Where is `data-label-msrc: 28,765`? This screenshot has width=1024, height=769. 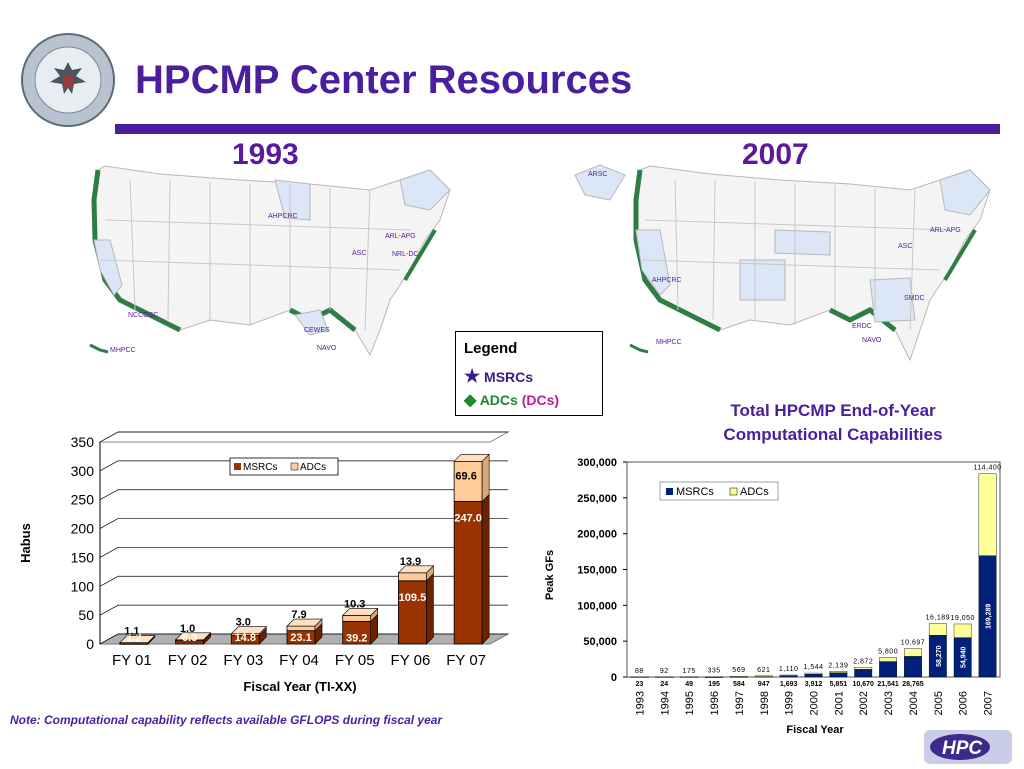
data-label-msrc: 28,765 is located at coordinates (913, 684).